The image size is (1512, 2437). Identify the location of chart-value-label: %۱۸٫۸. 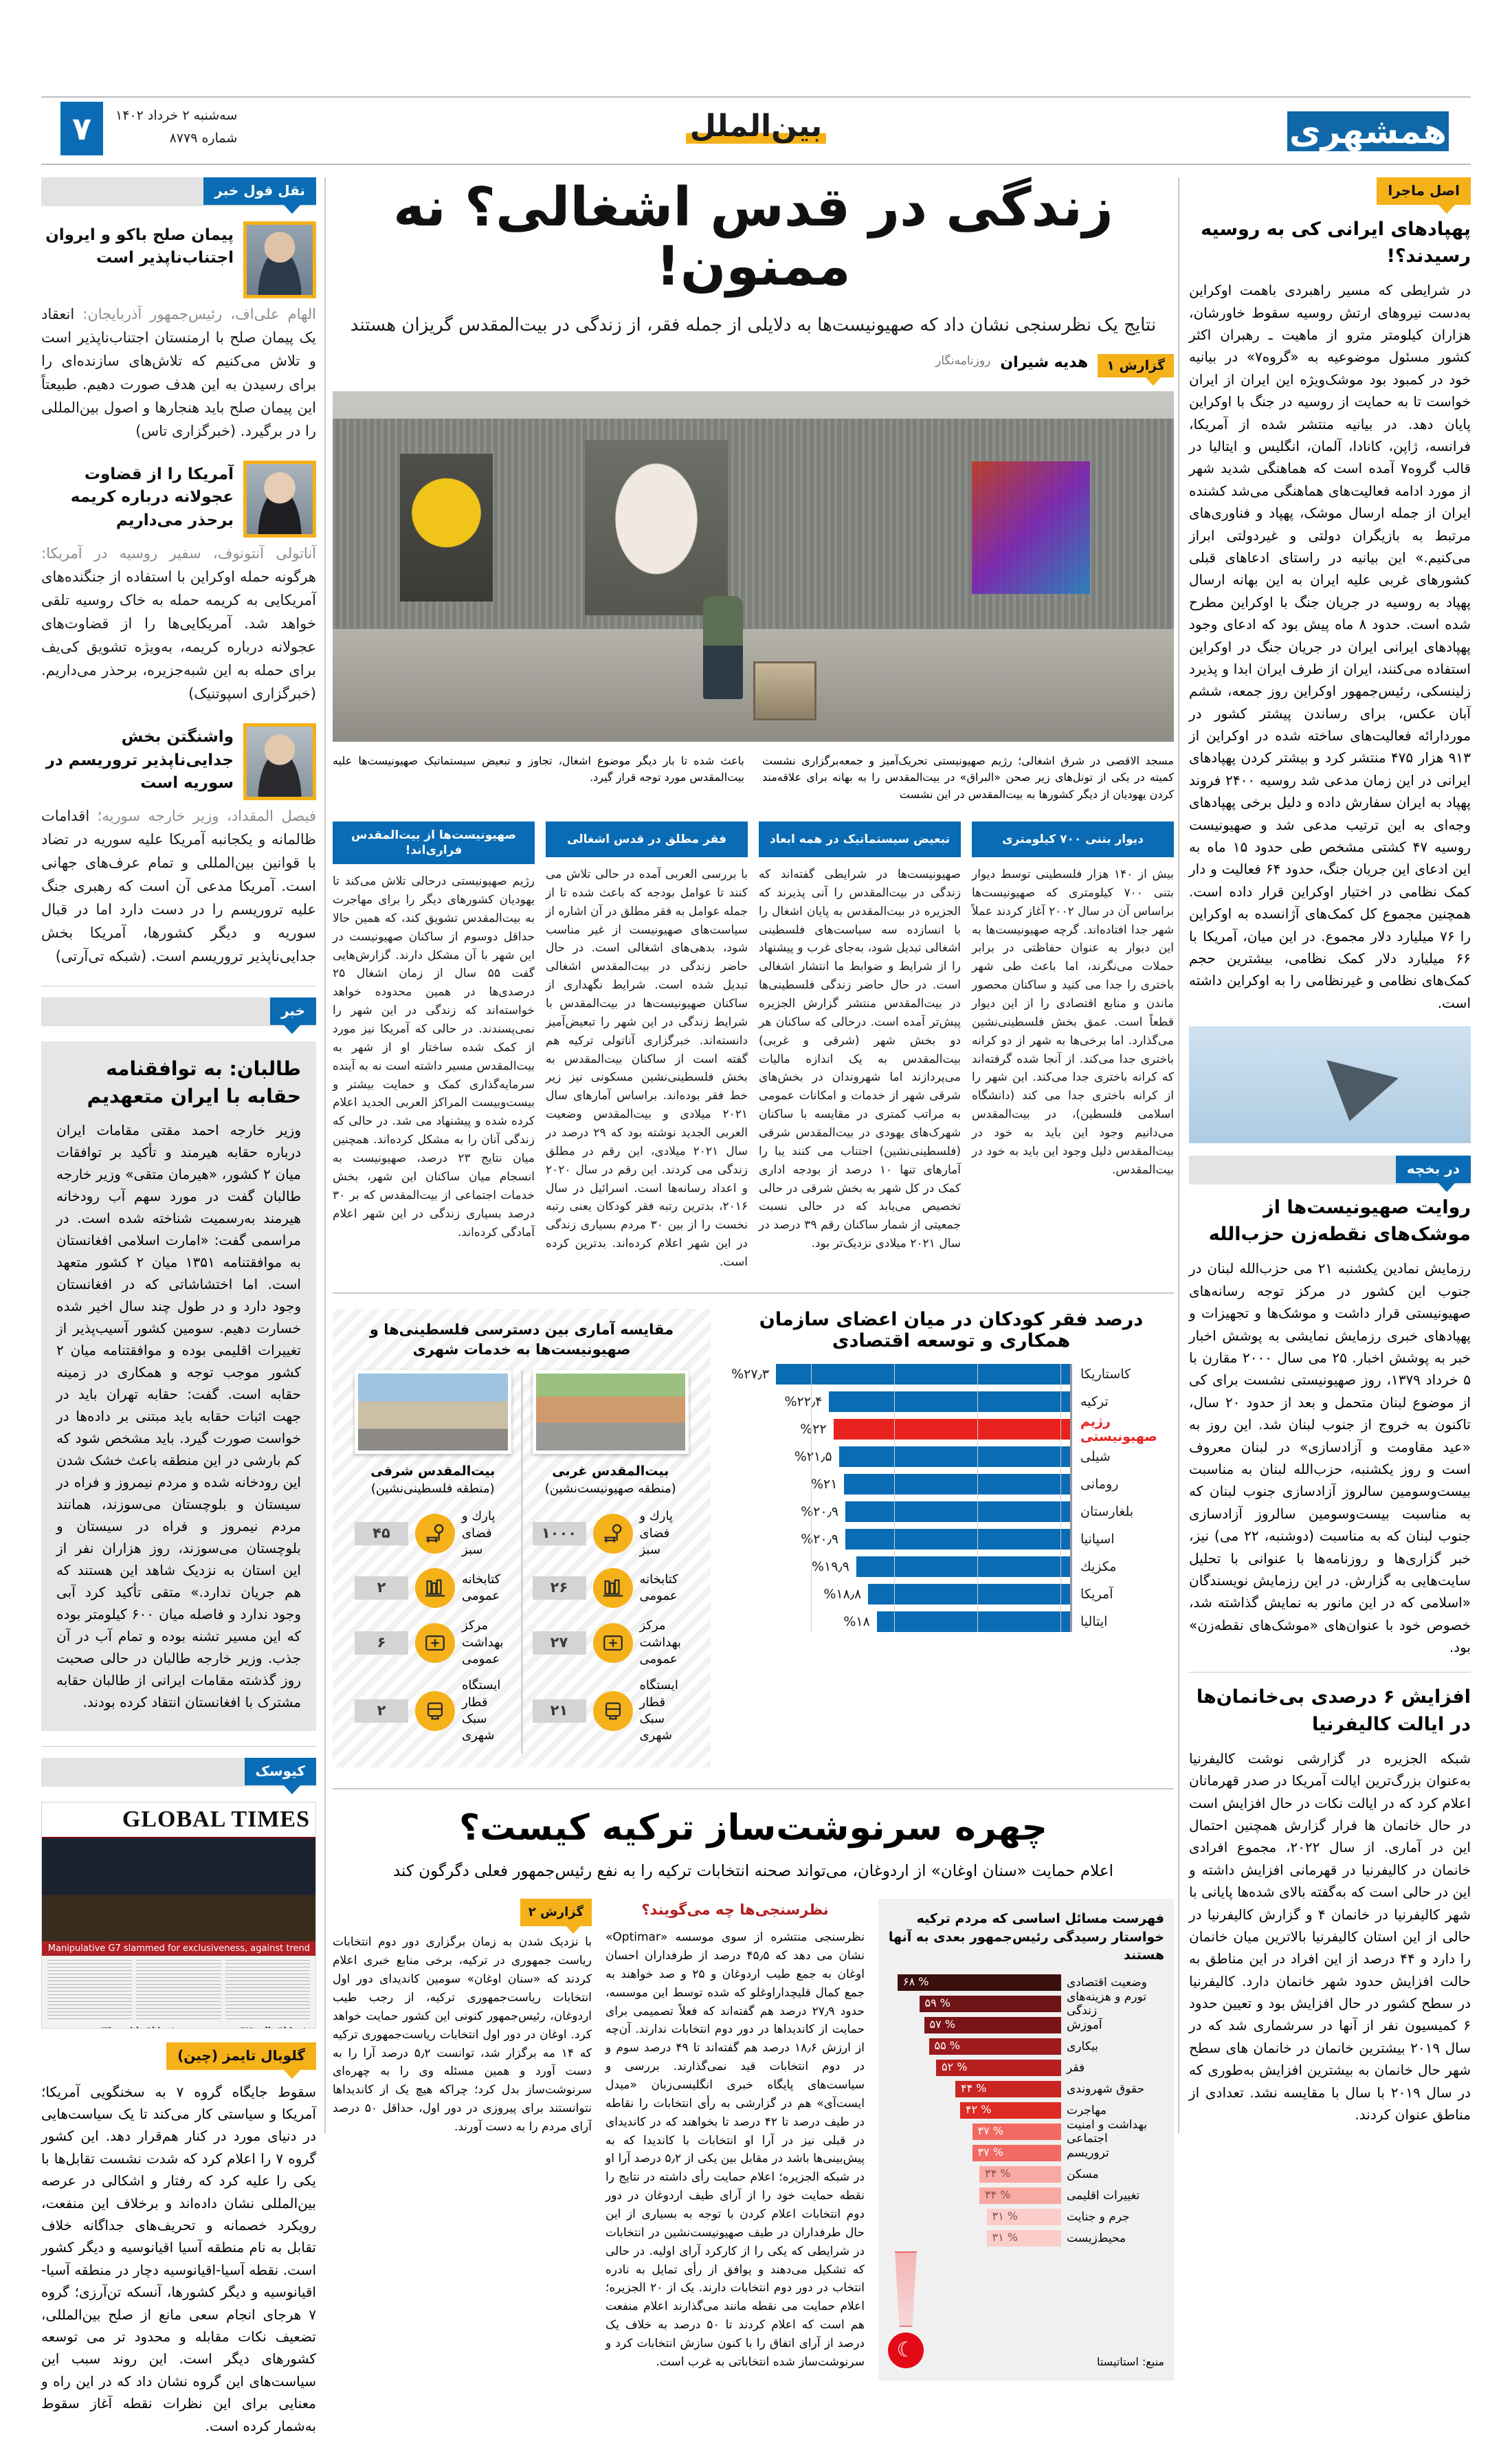
(842, 1594).